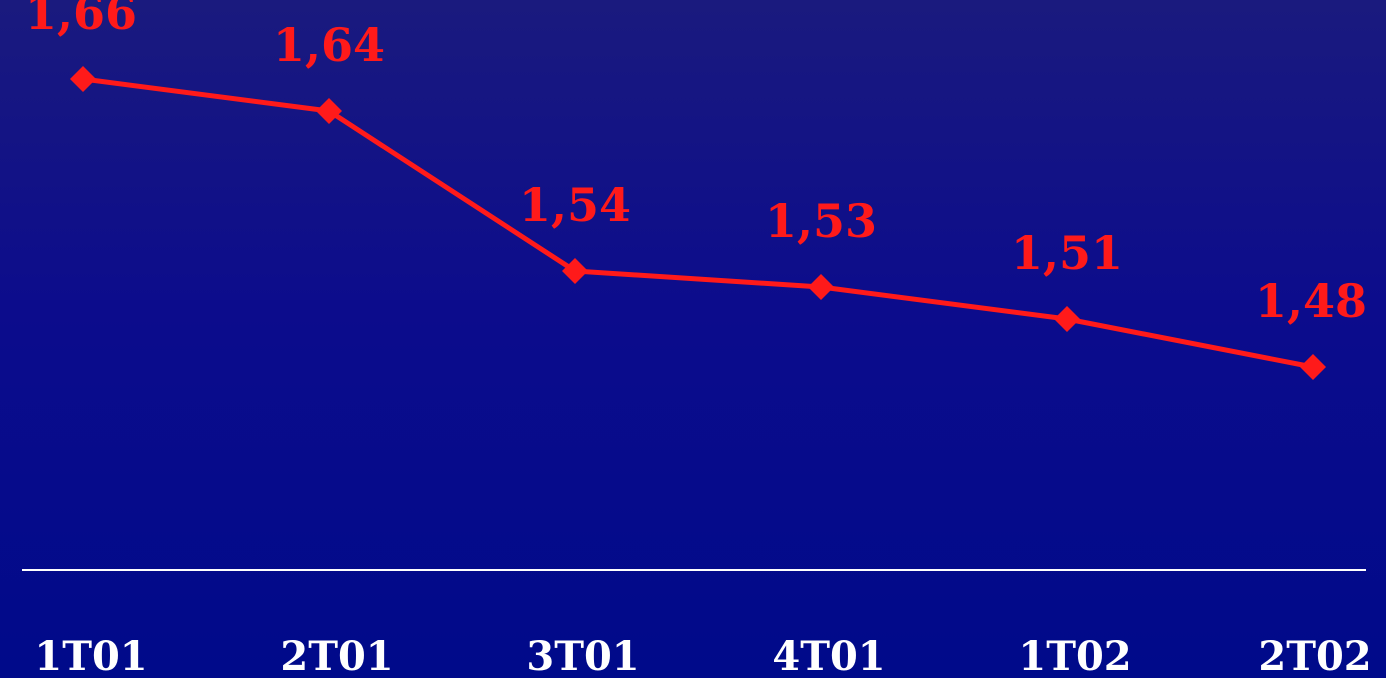 Image resolution: width=1386 pixels, height=678 pixels. What do you see at coordinates (90, 655) in the screenshot?
I see `x-tick-label: 1T01` at bounding box center [90, 655].